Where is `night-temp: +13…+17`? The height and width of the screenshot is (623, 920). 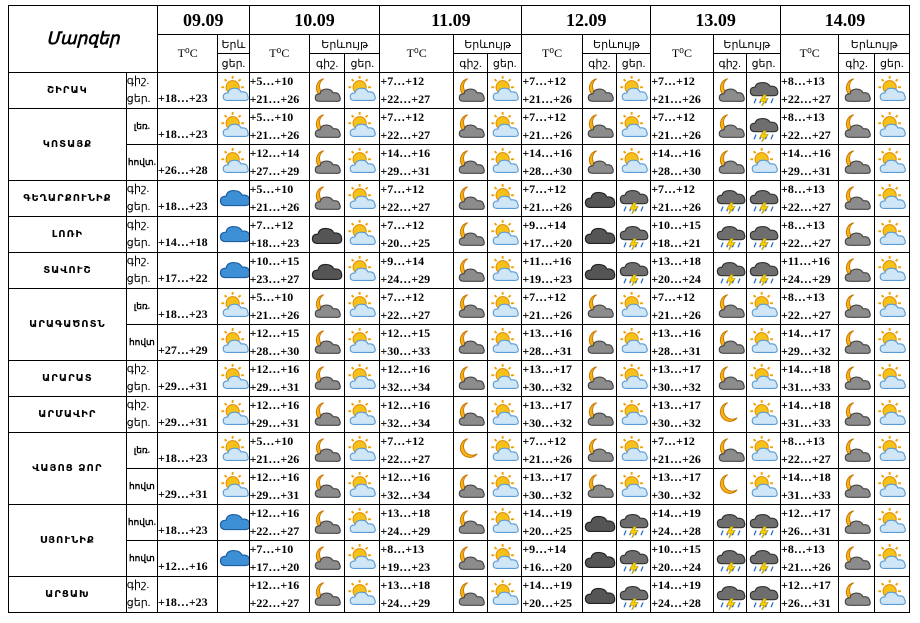 night-temp: +13…+17 is located at coordinates (547, 477).